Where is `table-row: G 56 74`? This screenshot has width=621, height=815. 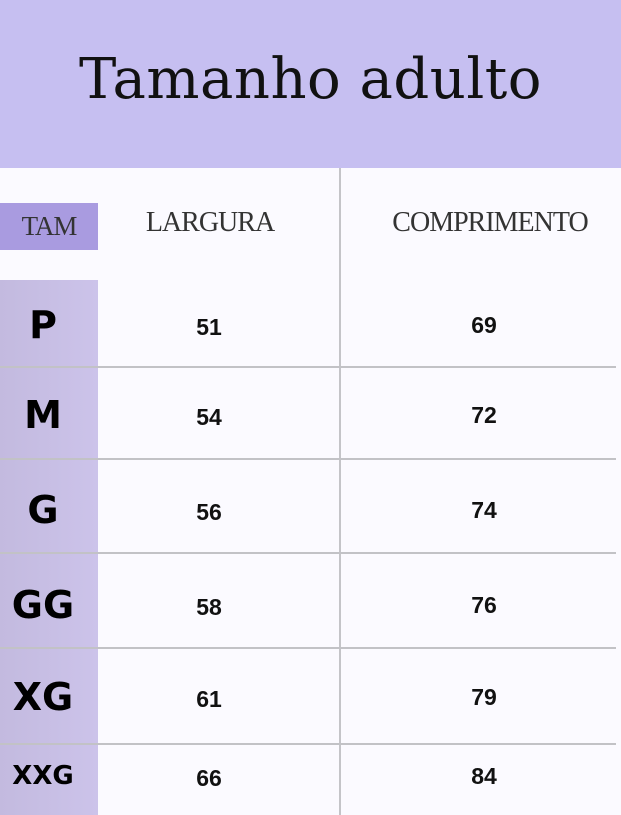 table-row: G 56 74 is located at coordinates (310, 510).